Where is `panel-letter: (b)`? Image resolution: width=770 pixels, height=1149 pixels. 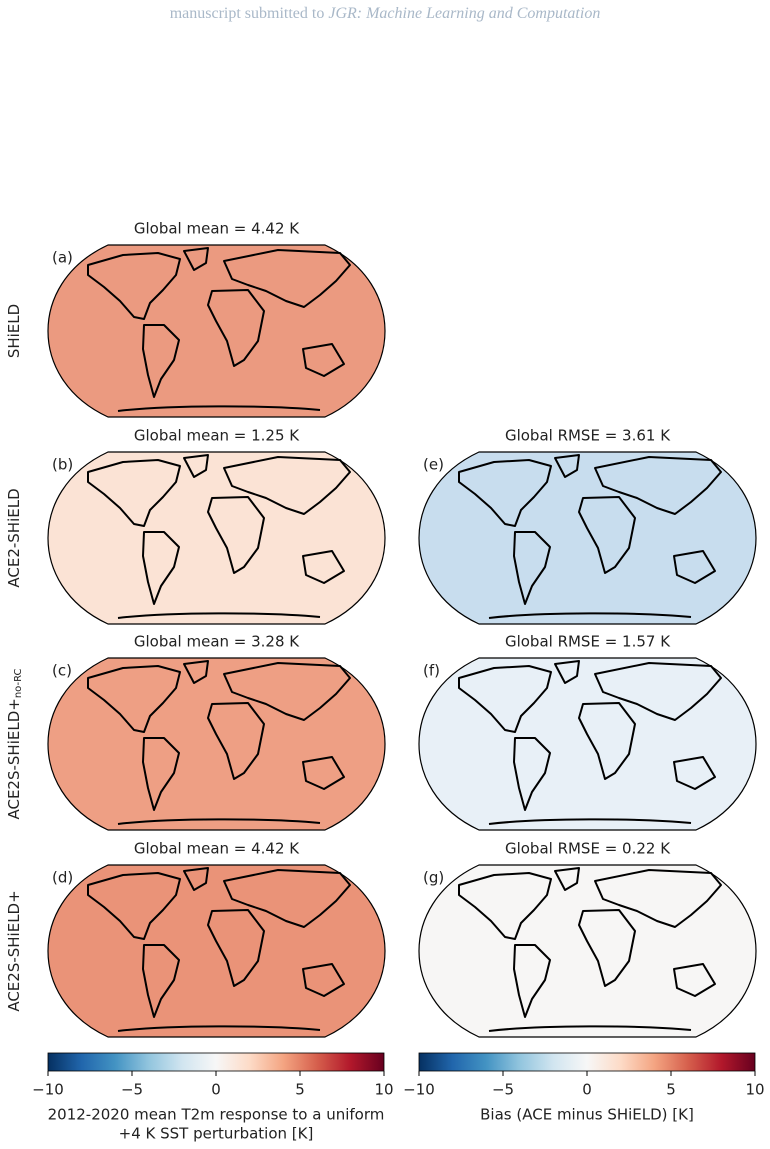
panel-letter: (b) is located at coordinates (62, 465).